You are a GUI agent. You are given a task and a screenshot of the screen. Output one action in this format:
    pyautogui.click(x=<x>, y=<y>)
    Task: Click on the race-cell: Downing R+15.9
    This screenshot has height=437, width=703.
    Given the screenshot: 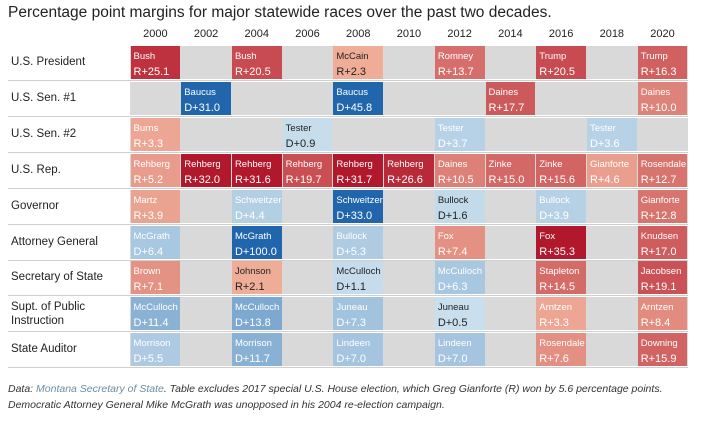 What is the action you would take?
    pyautogui.click(x=662, y=350)
    